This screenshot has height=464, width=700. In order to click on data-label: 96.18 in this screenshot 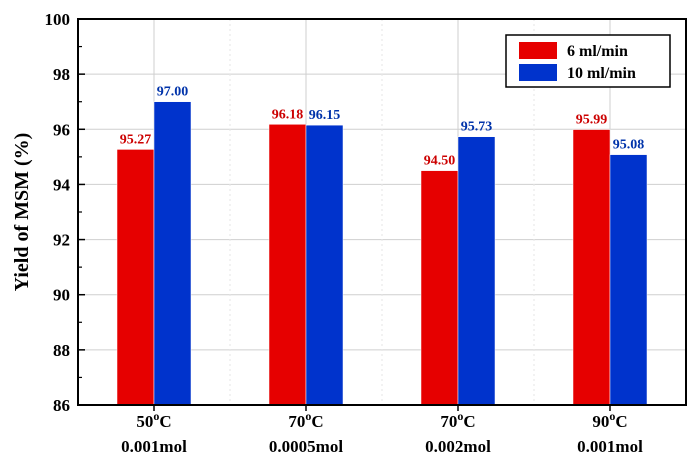, I will do `click(288, 114)`.